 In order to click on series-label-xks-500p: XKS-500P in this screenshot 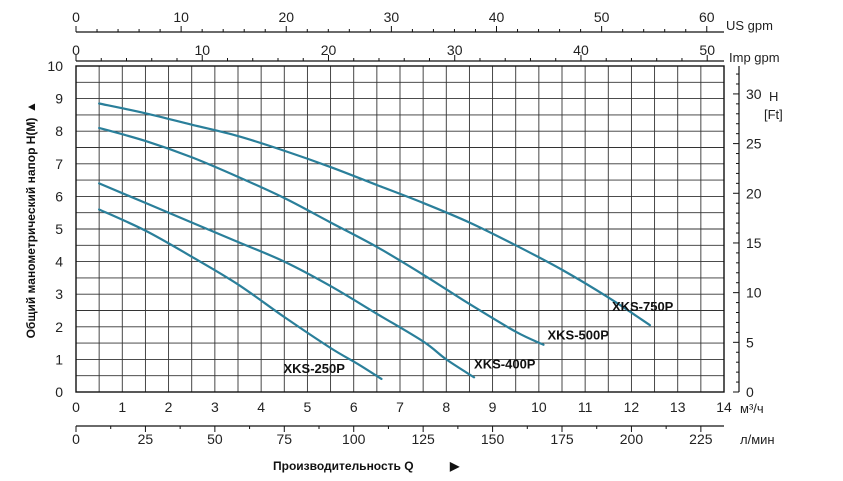, I will do `click(578, 335)`.